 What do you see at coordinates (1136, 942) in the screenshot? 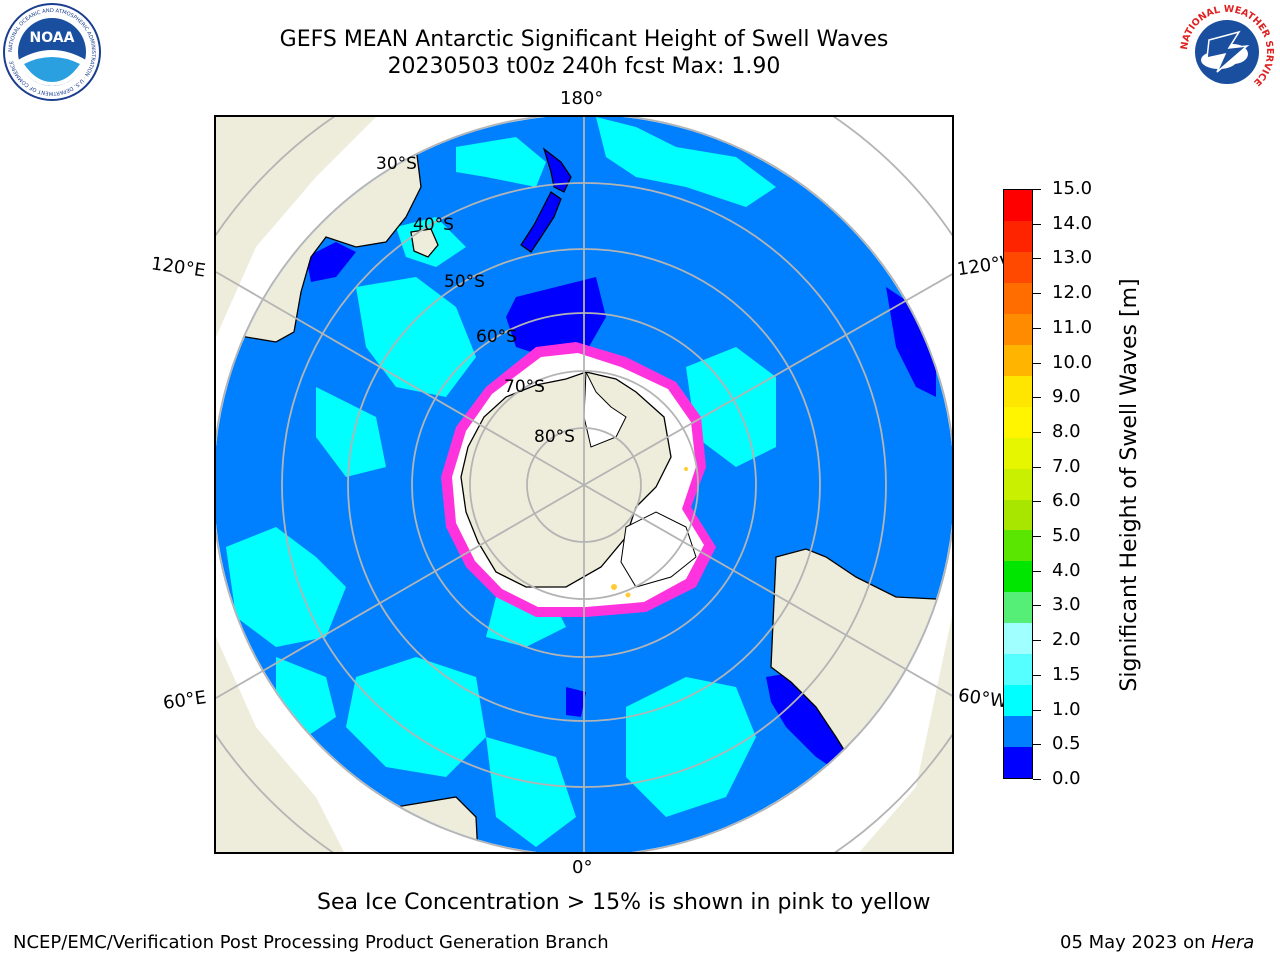
I see `footer-date-text: 05 May 2023 on` at bounding box center [1136, 942].